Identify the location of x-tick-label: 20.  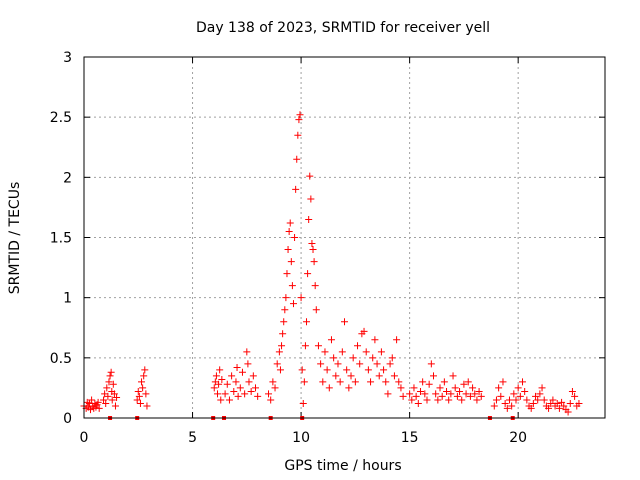
(518, 438).